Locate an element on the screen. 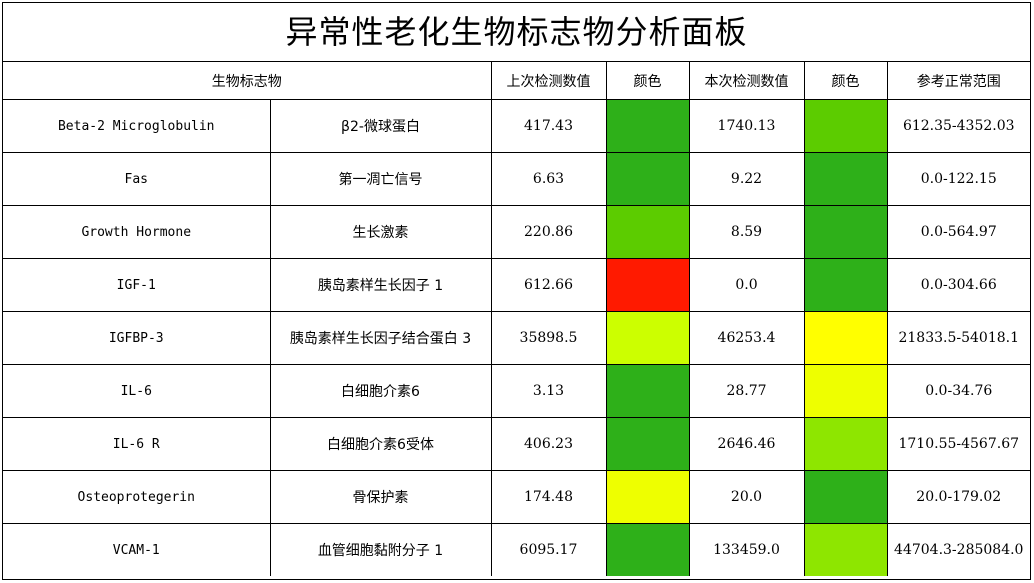 The width and height of the screenshot is (1034, 583). reference-range: 20.0-179.02 is located at coordinates (958, 497).